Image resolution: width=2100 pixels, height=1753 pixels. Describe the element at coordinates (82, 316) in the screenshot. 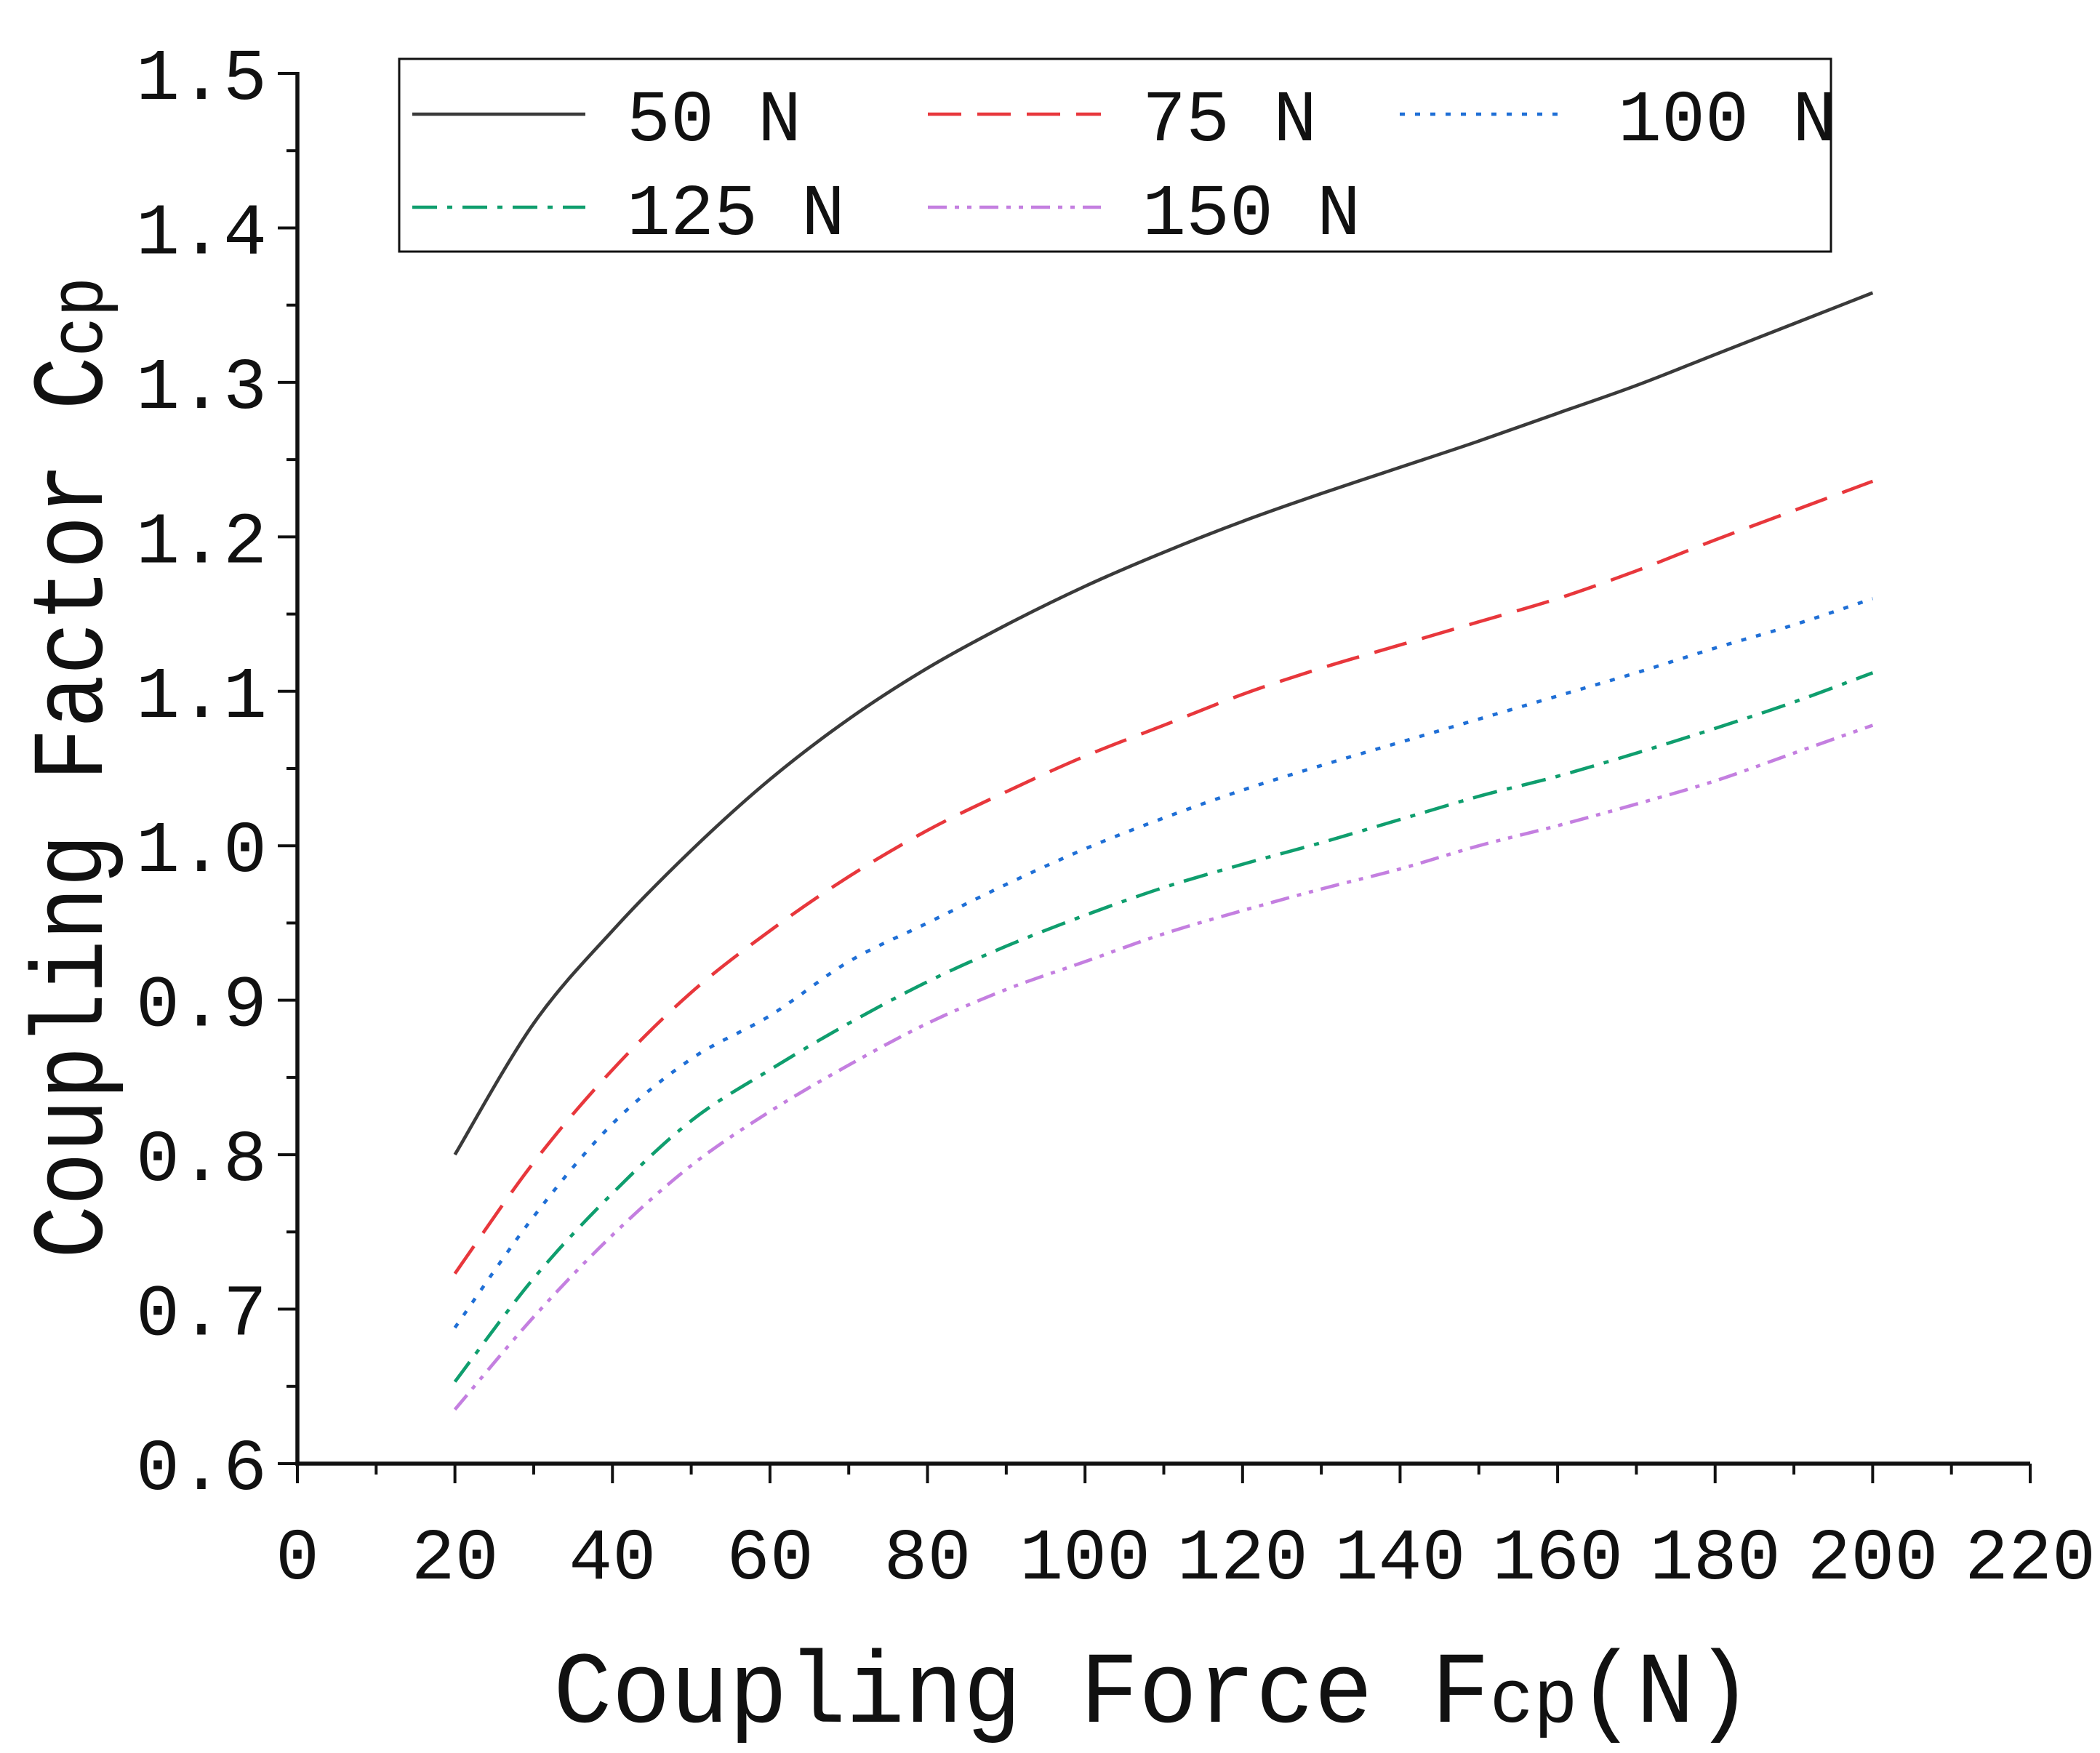

I see `y-axis-title-subscript: cp` at that location.